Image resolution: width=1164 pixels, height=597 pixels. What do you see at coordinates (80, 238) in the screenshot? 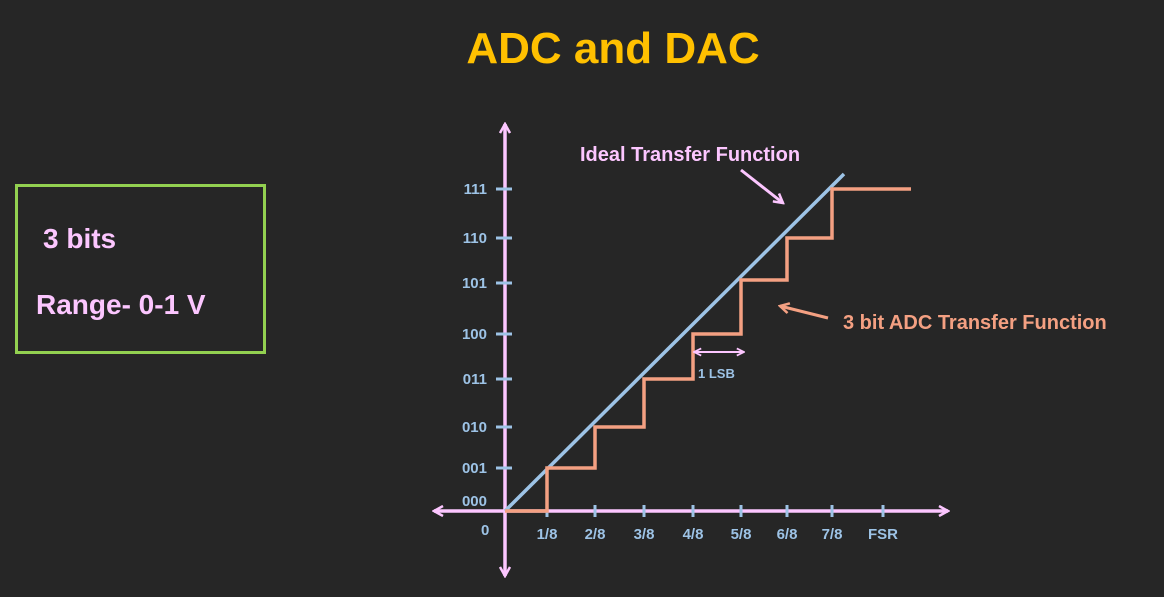
I see `bits-label: 3 bits` at bounding box center [80, 238].